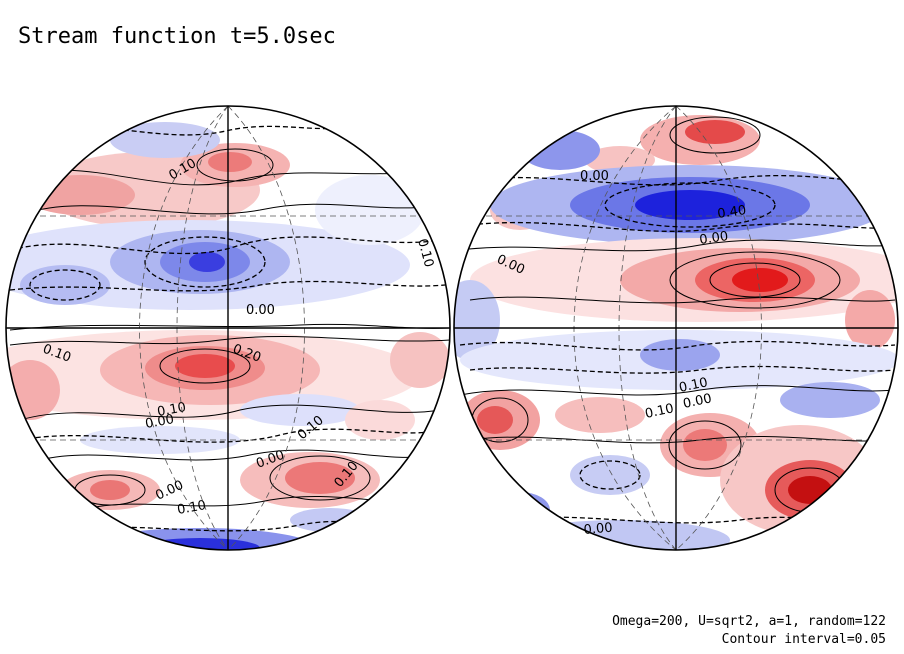 This screenshot has width=904, height=654. I want to click on contour-label: 0.40, so click(731, 212).